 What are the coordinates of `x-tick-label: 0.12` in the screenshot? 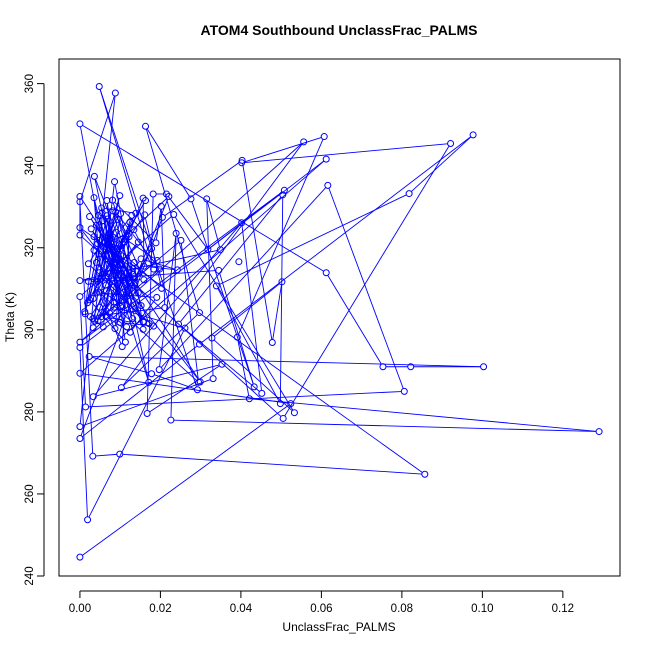 It's located at (563, 609).